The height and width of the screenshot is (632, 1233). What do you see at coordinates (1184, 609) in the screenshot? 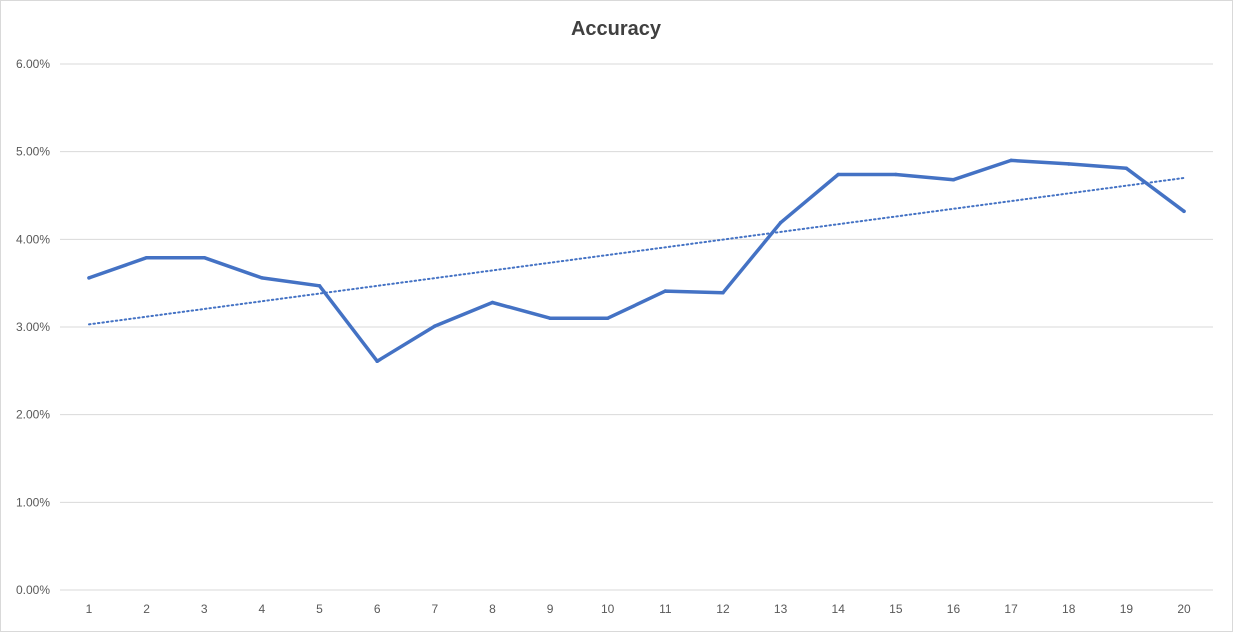
I see `x-tick-label: 20` at bounding box center [1184, 609].